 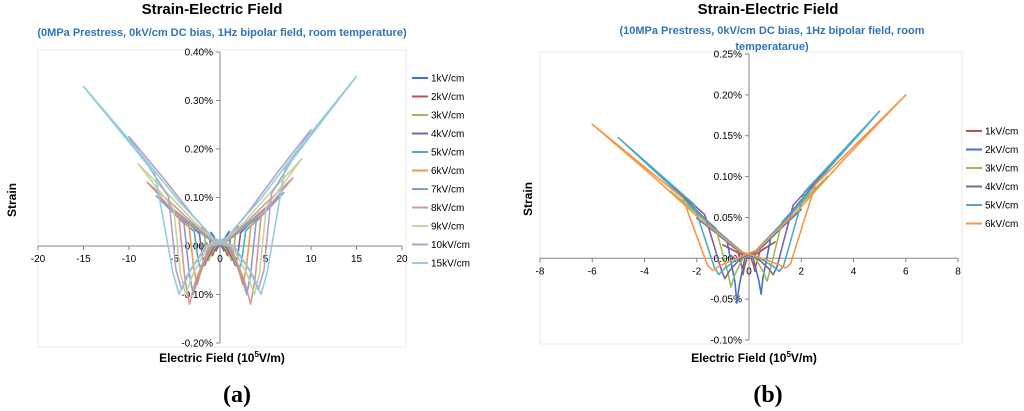 What do you see at coordinates (644, 271) in the screenshot?
I see `chart-b-x-tick-label: -4` at bounding box center [644, 271].